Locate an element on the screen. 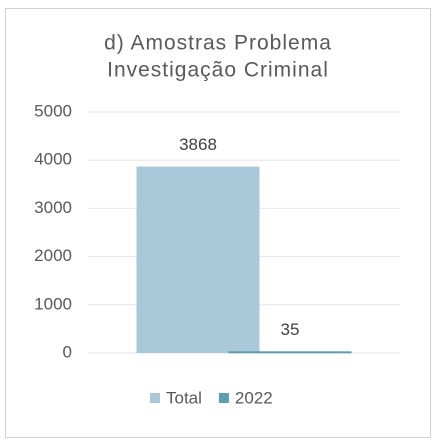 Image resolution: width=437 pixels, height=442 pixels. chart-title-line: d) Amostras Problema is located at coordinates (218, 43).